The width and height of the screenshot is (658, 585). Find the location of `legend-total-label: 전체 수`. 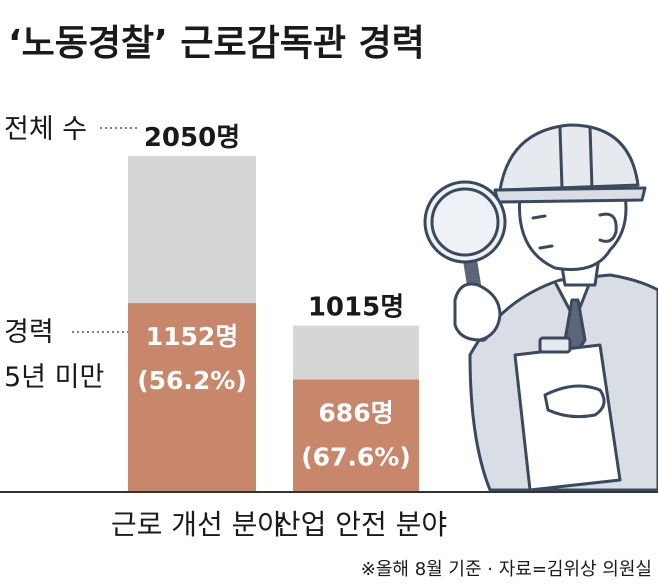

legend-total-label: 전체 수 is located at coordinates (45, 129).